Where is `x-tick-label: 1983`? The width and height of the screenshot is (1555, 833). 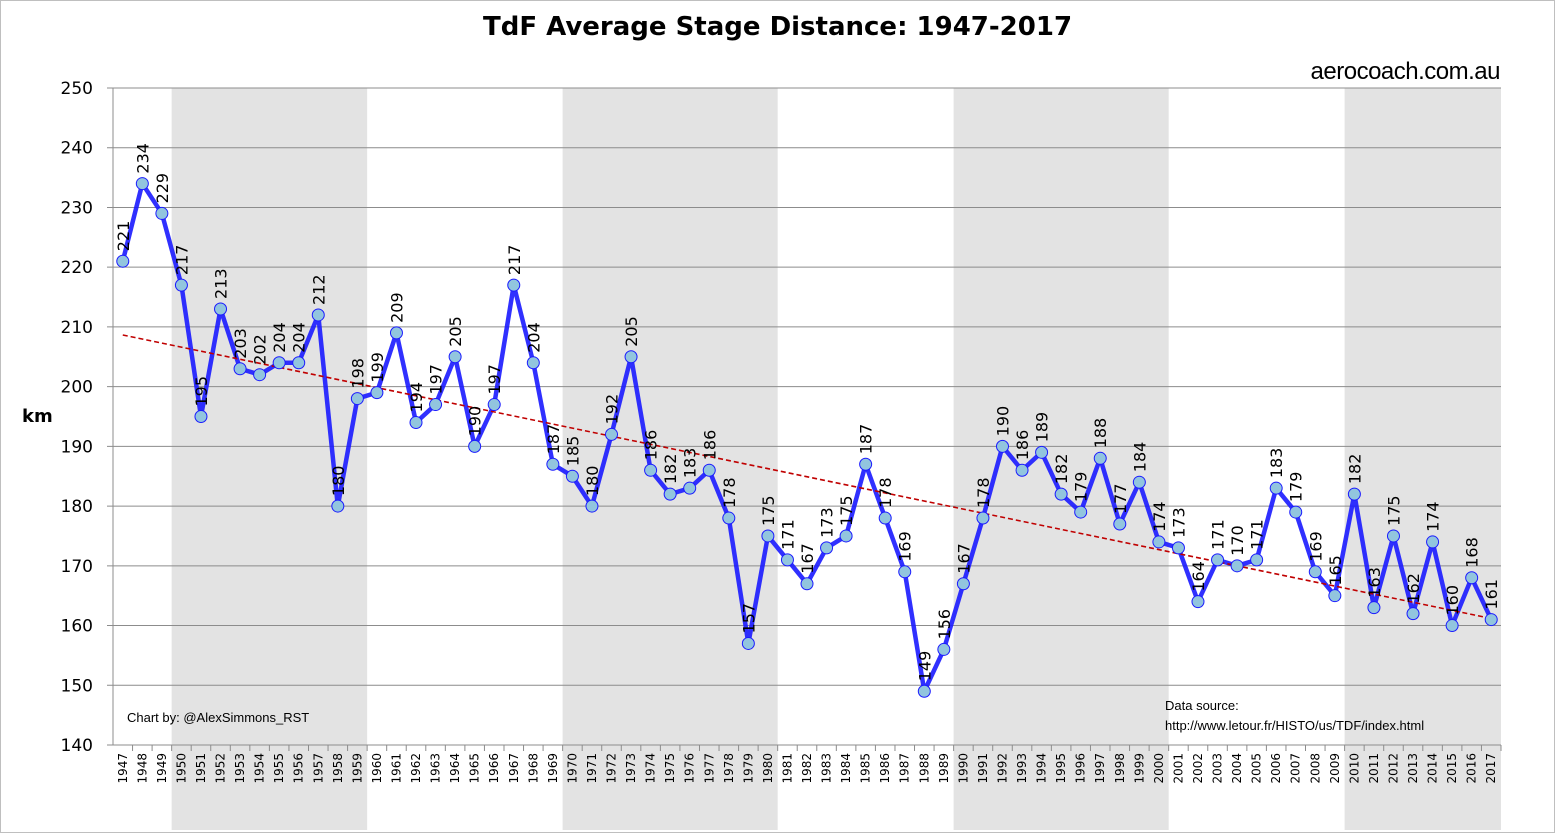
x-tick-label: 1983 is located at coordinates (827, 768).